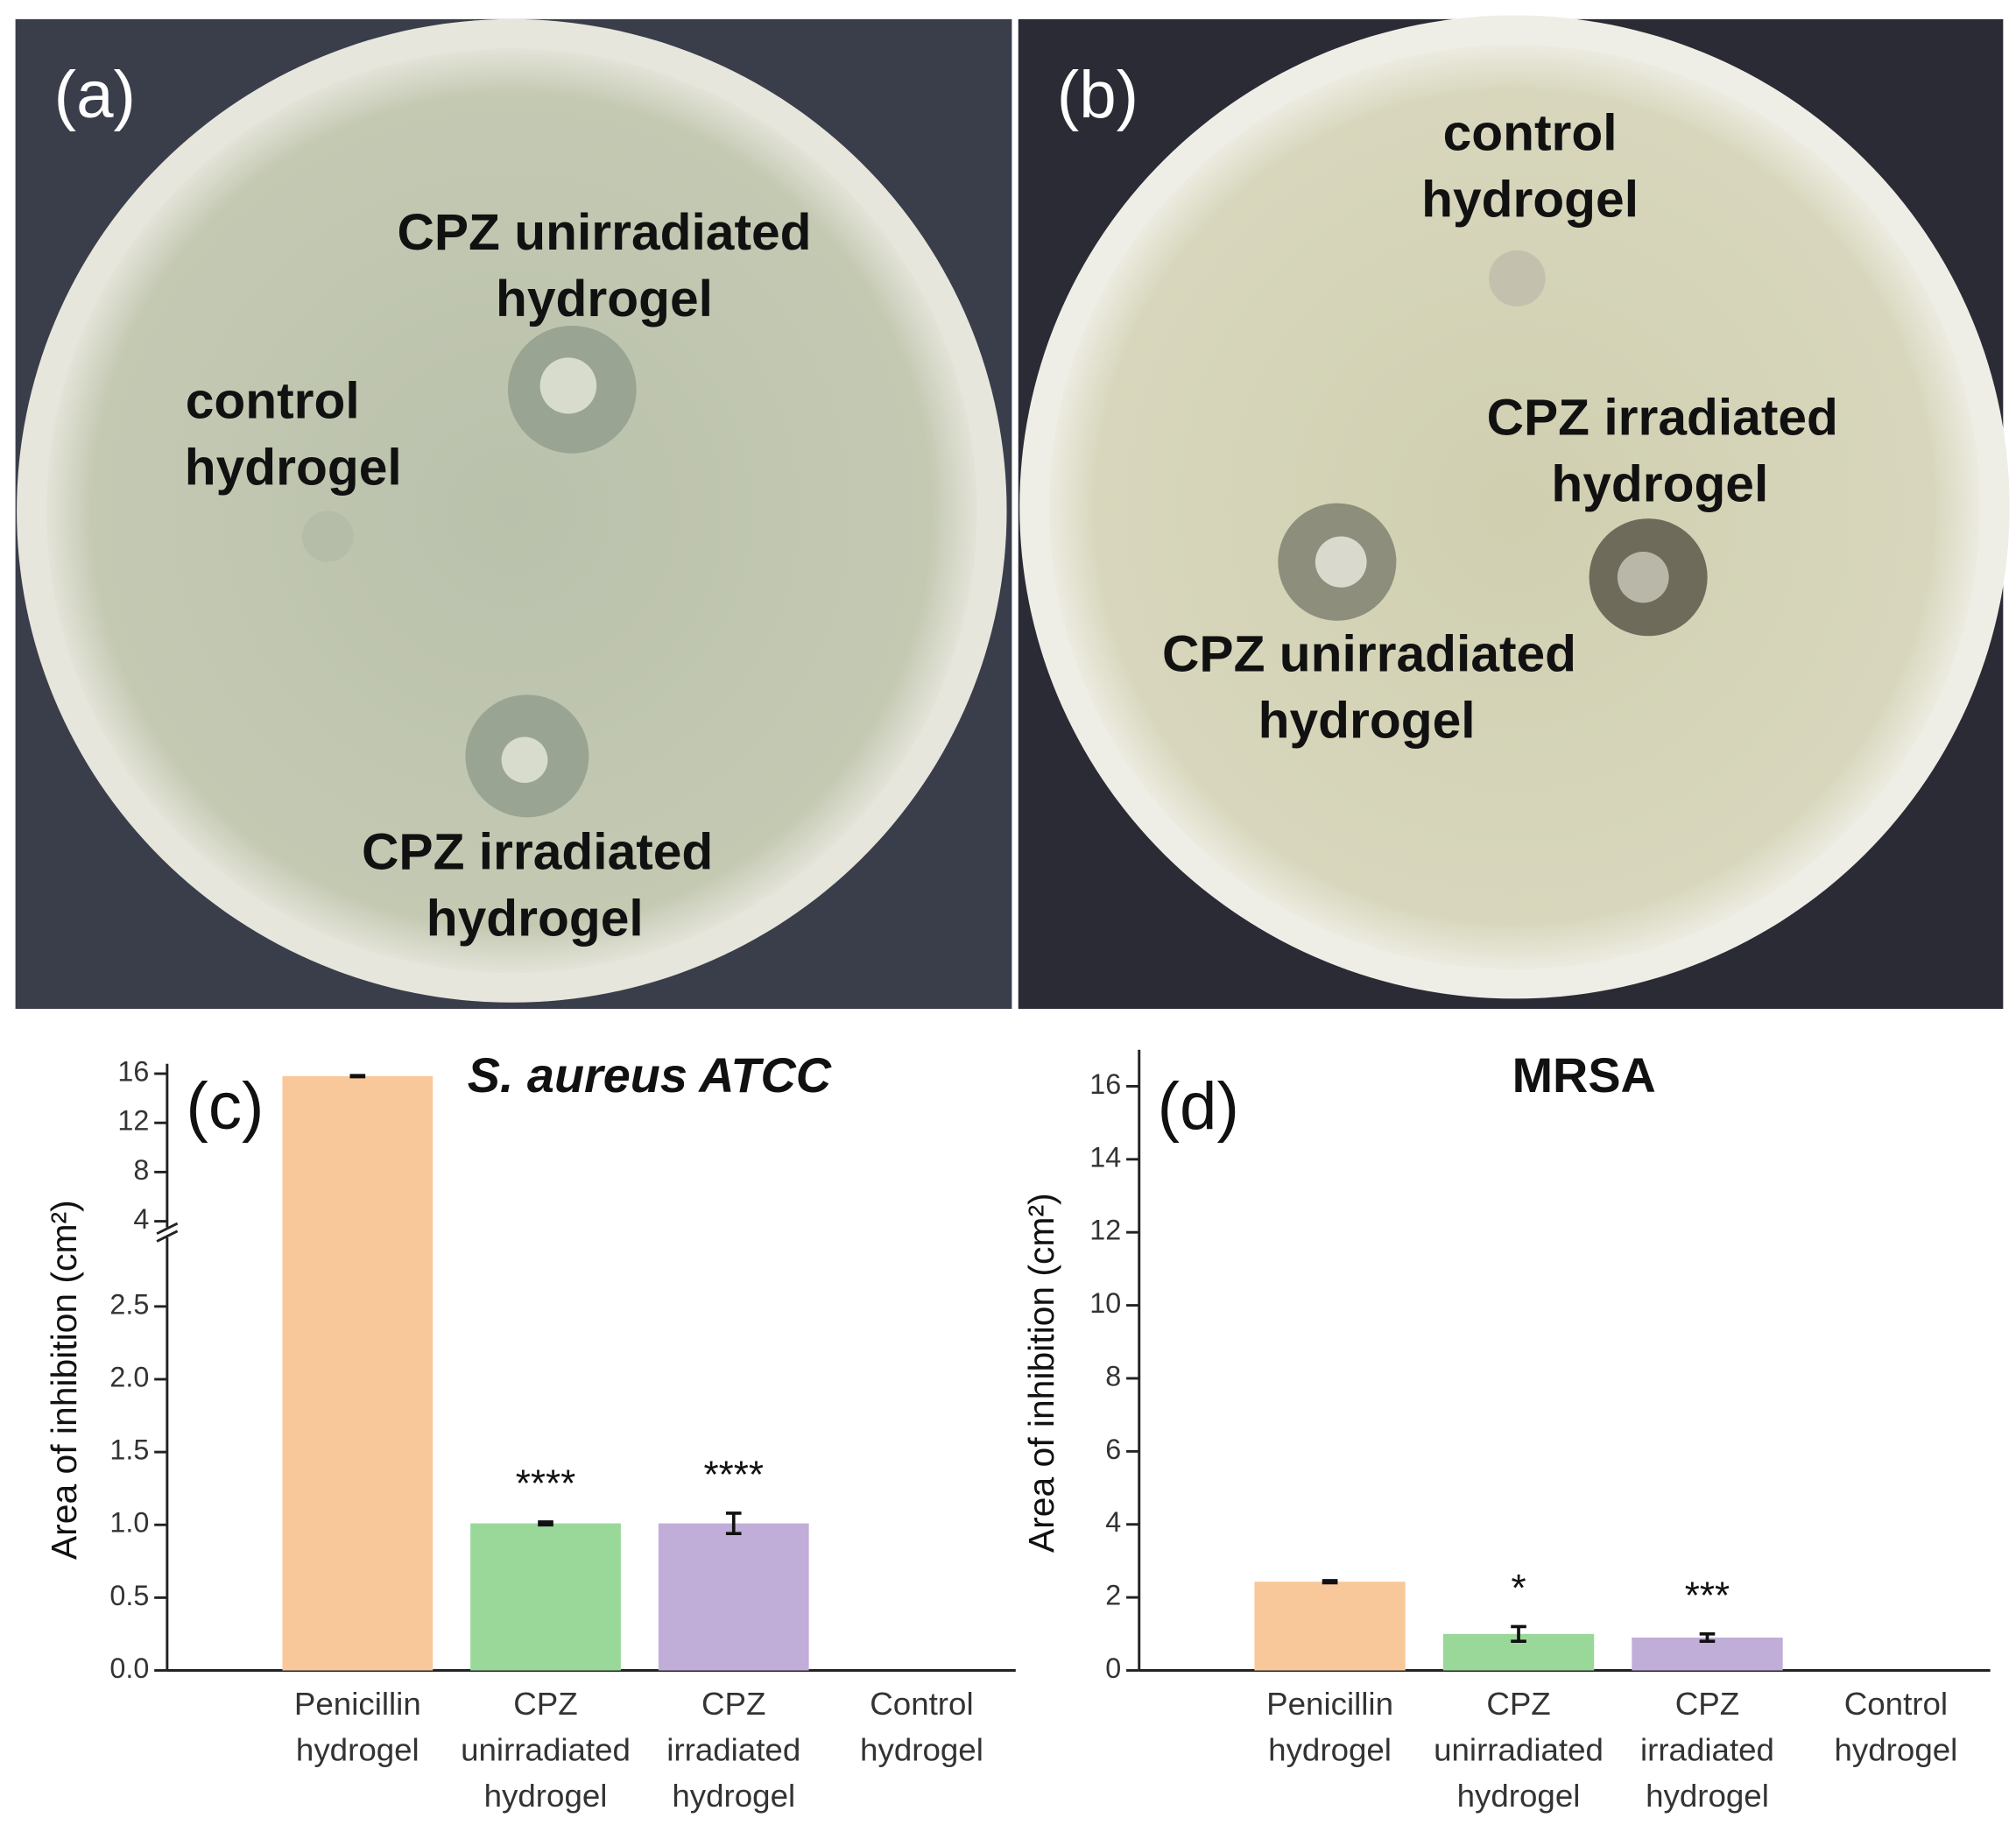  What do you see at coordinates (1518, 1588) in the screenshot?
I see `significance-label: *` at bounding box center [1518, 1588].